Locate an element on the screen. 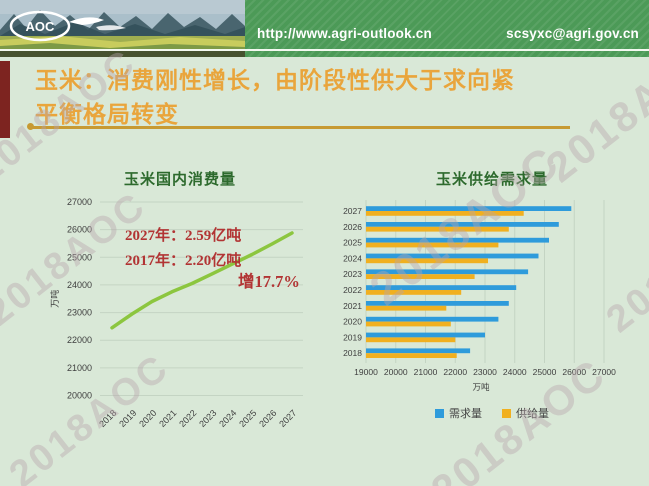 The height and width of the screenshot is (486, 649). header-divider-line is located at coordinates (324, 50).